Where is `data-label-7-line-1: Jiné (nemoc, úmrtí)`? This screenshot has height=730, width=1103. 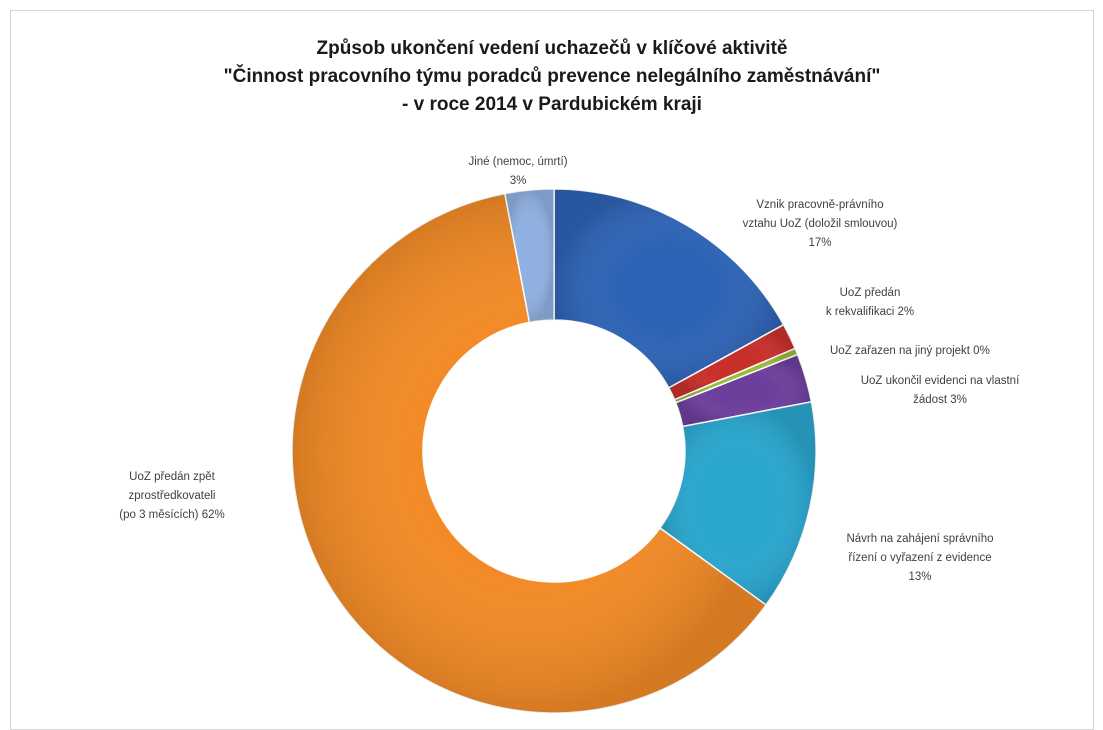
data-label-7-line-1: Jiné (nemoc, úmrtí) is located at coordinates (517, 162).